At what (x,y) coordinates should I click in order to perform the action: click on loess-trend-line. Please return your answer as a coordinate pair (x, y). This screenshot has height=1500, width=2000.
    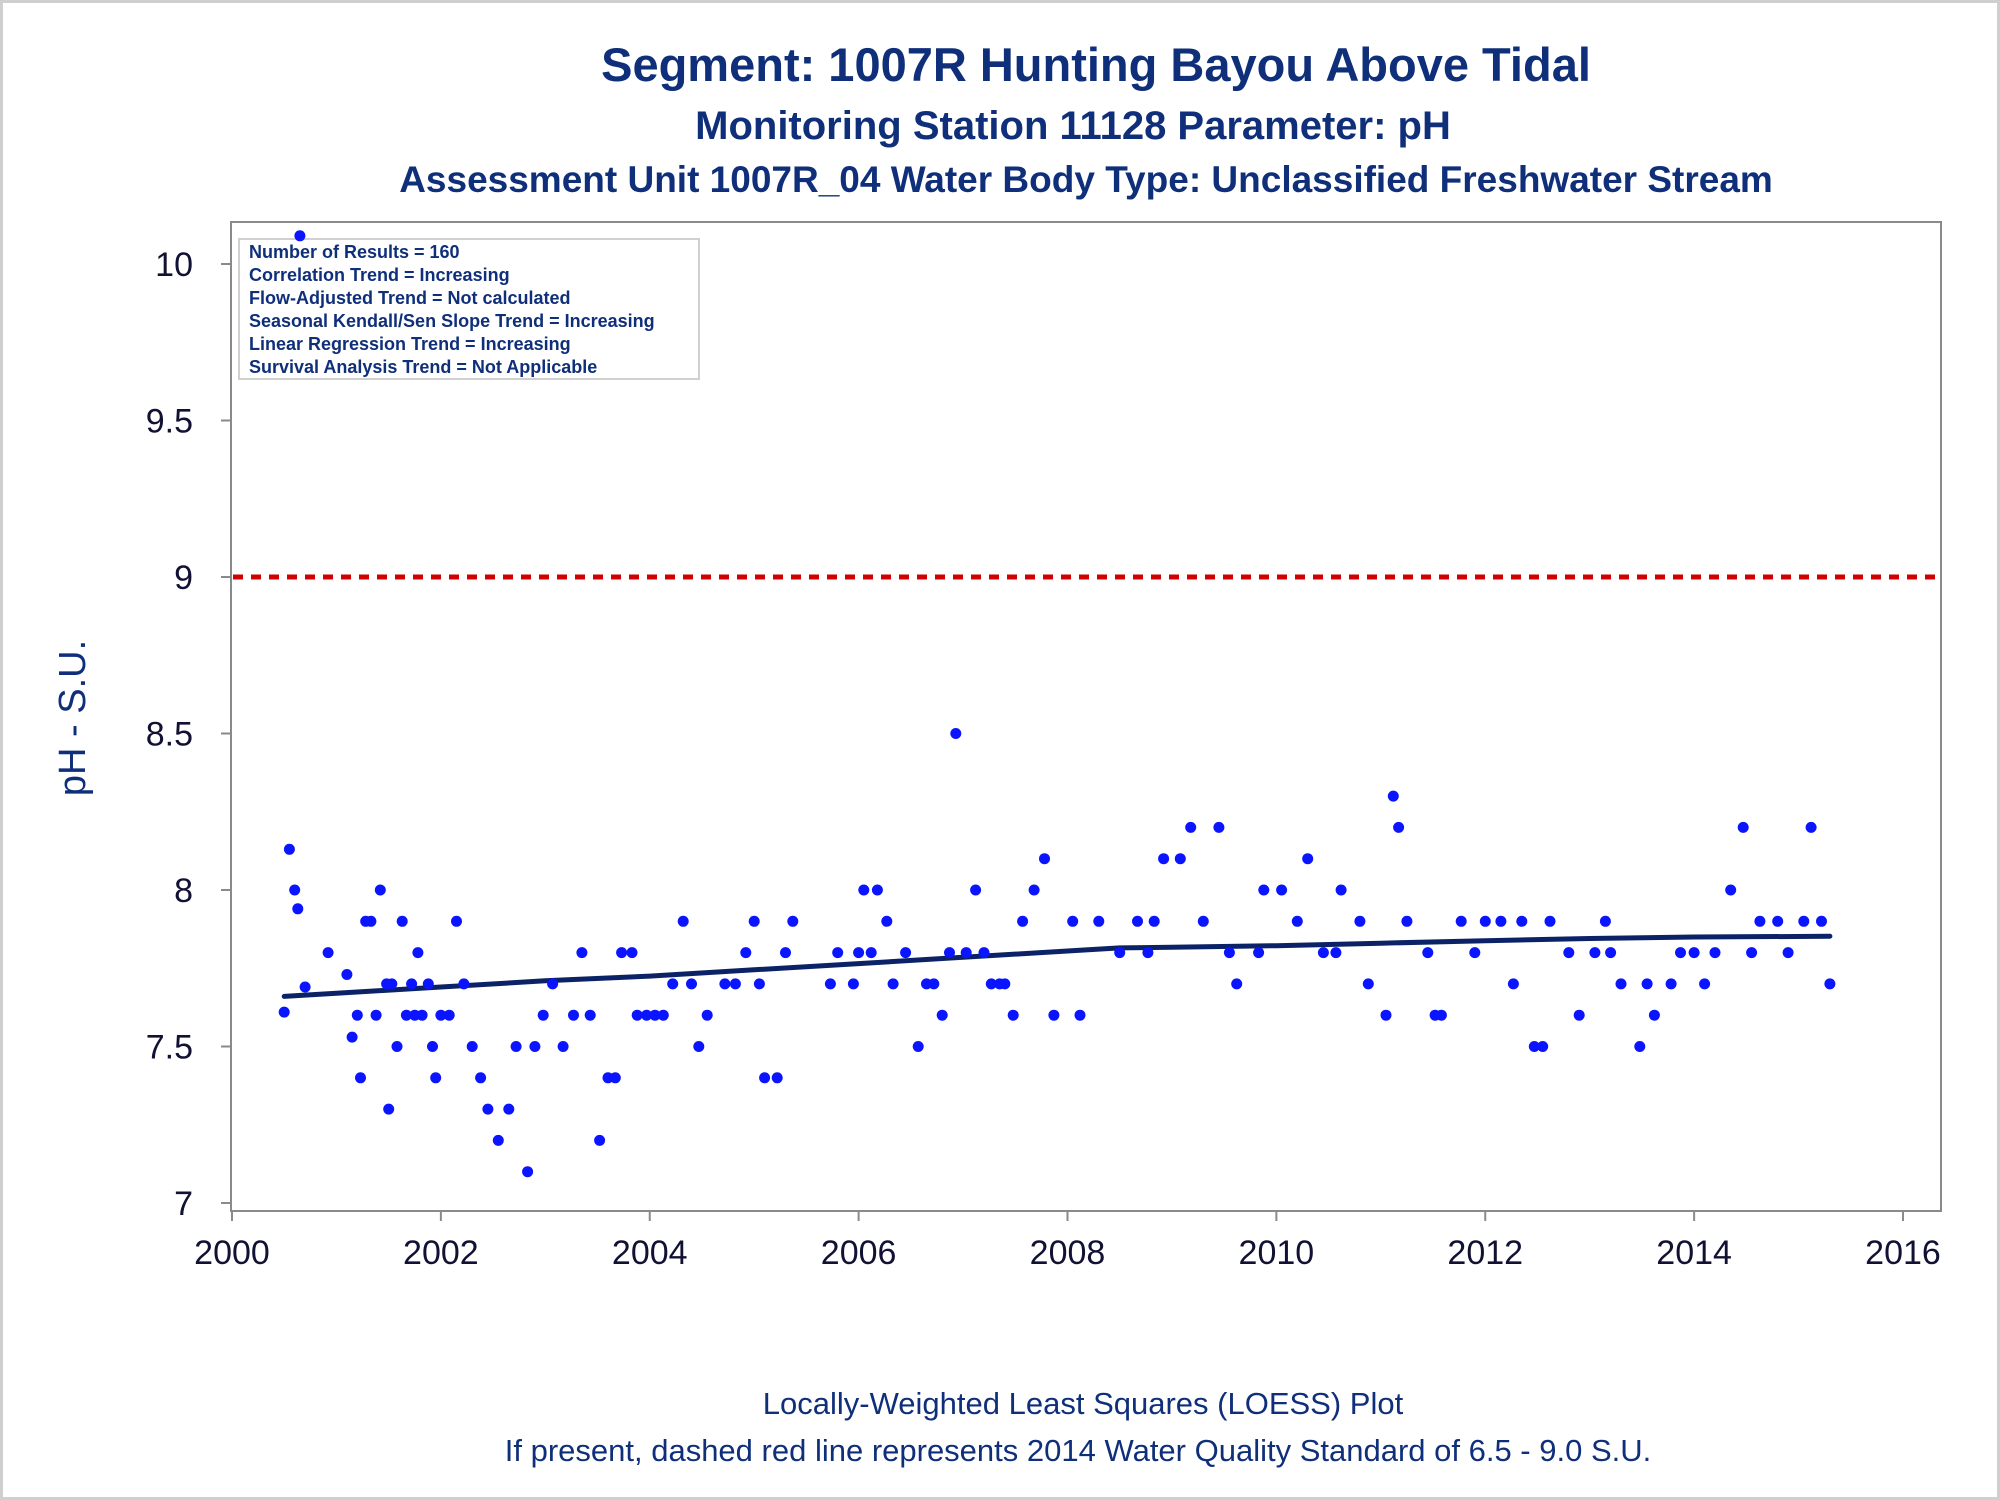
    Looking at the image, I should click on (1057, 966).